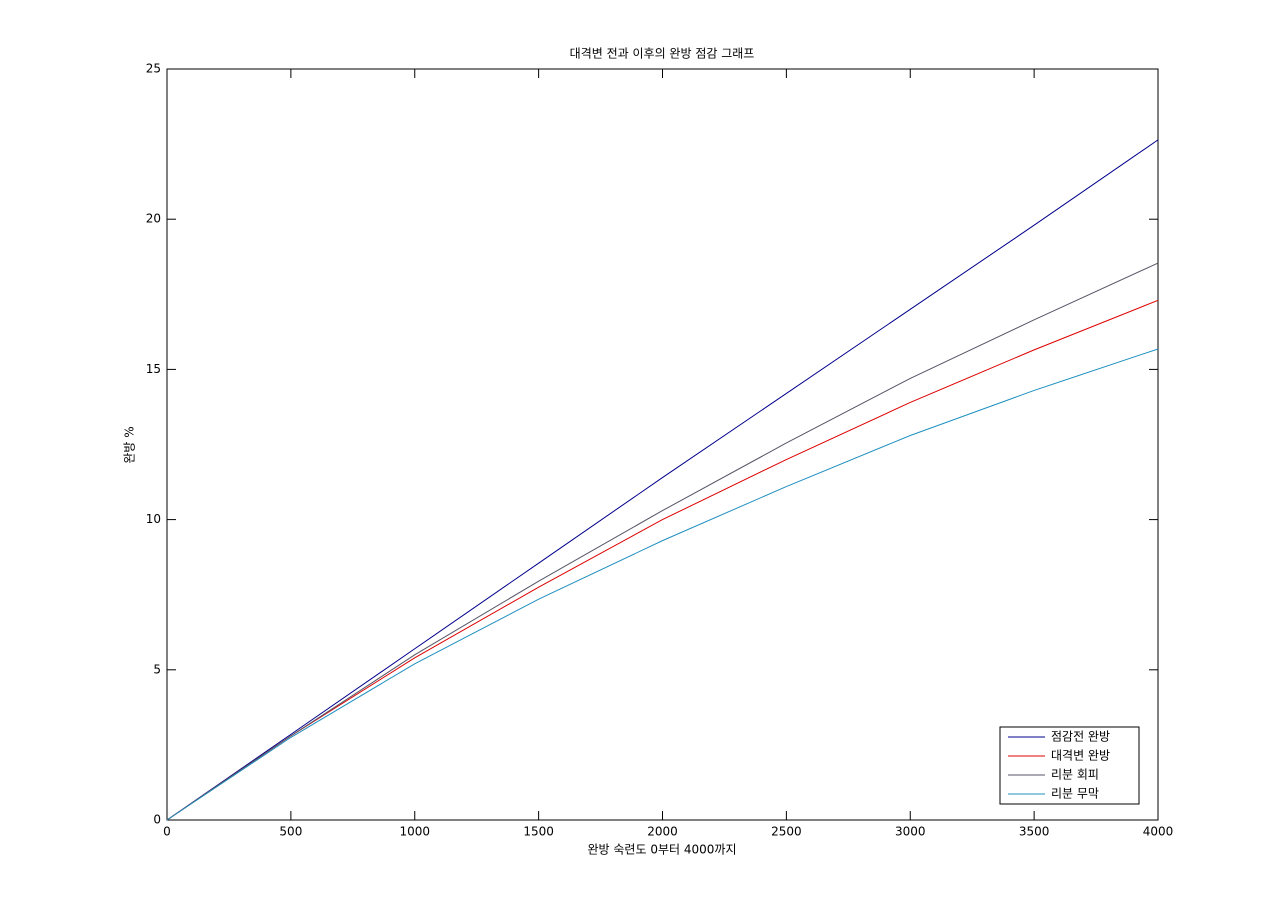 The height and width of the screenshot is (922, 1280). I want to click on y-axis-label: 완방 %, so click(130, 444).